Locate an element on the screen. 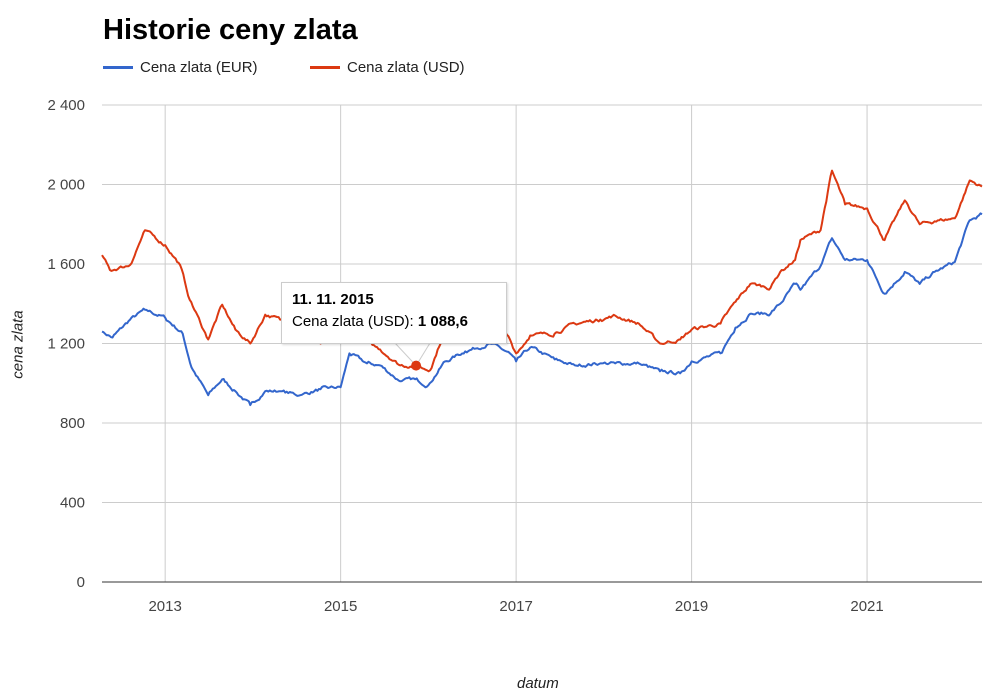  tooltip-value: 1 088,6 is located at coordinates (442, 321).